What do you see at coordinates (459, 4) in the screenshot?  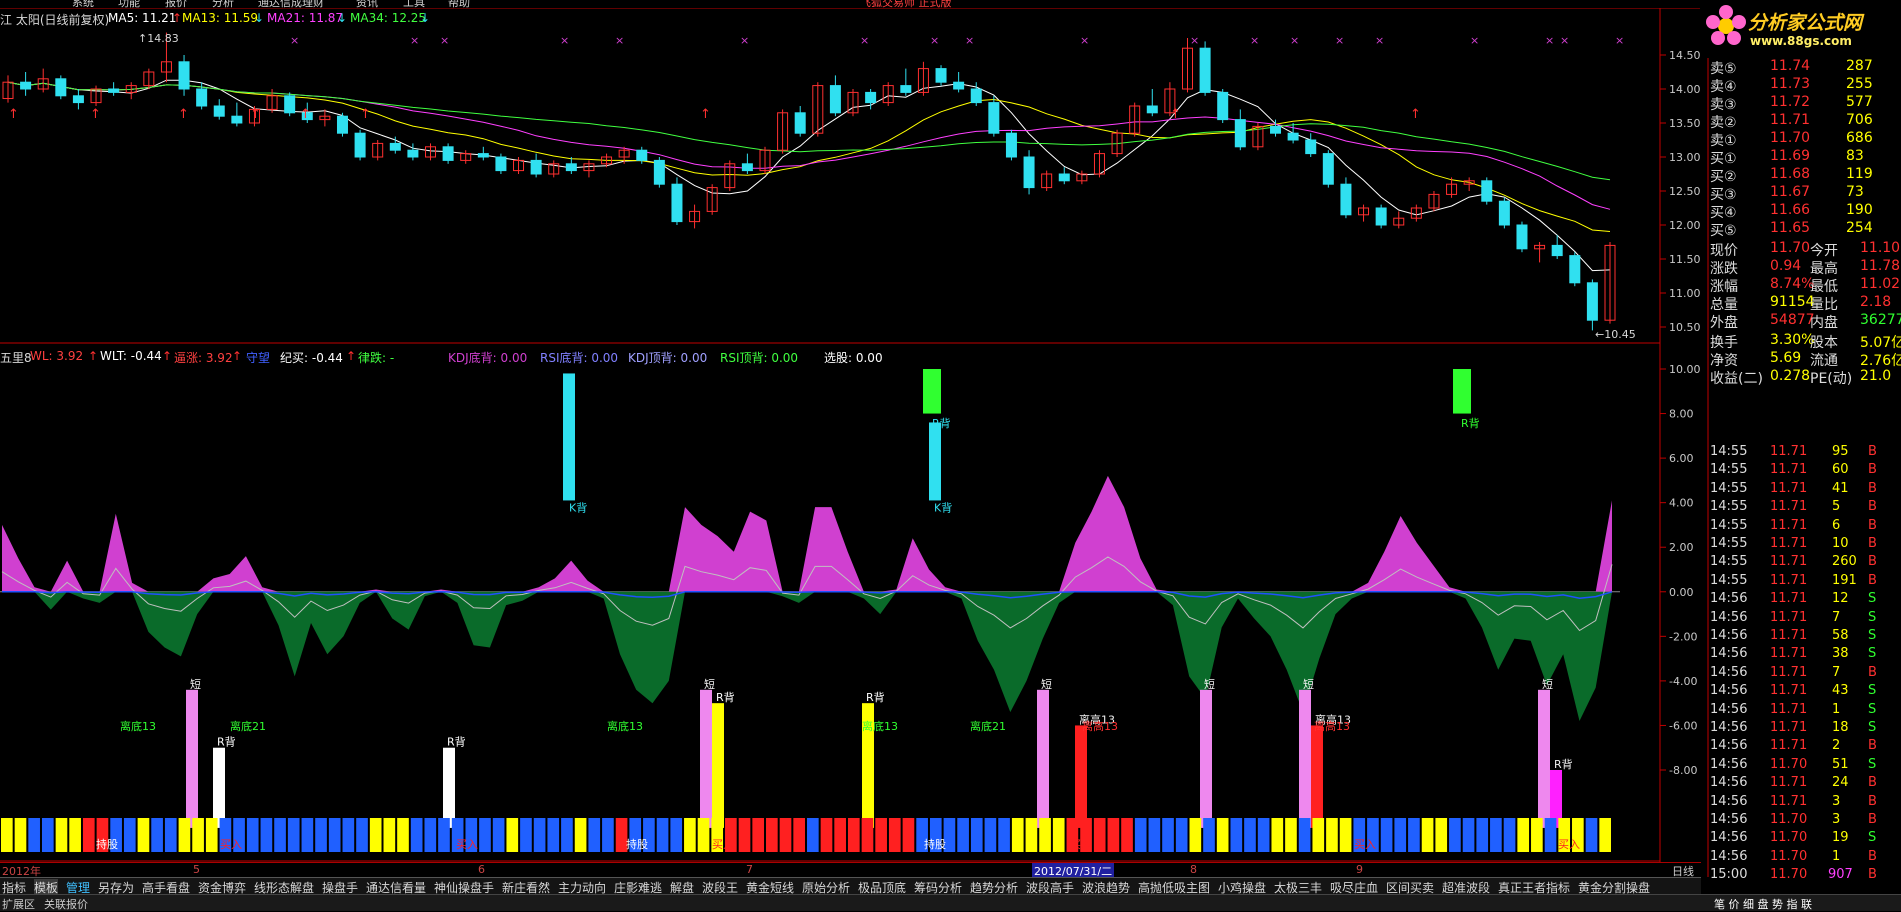 I see `menu-item-help: 帮助` at bounding box center [459, 4].